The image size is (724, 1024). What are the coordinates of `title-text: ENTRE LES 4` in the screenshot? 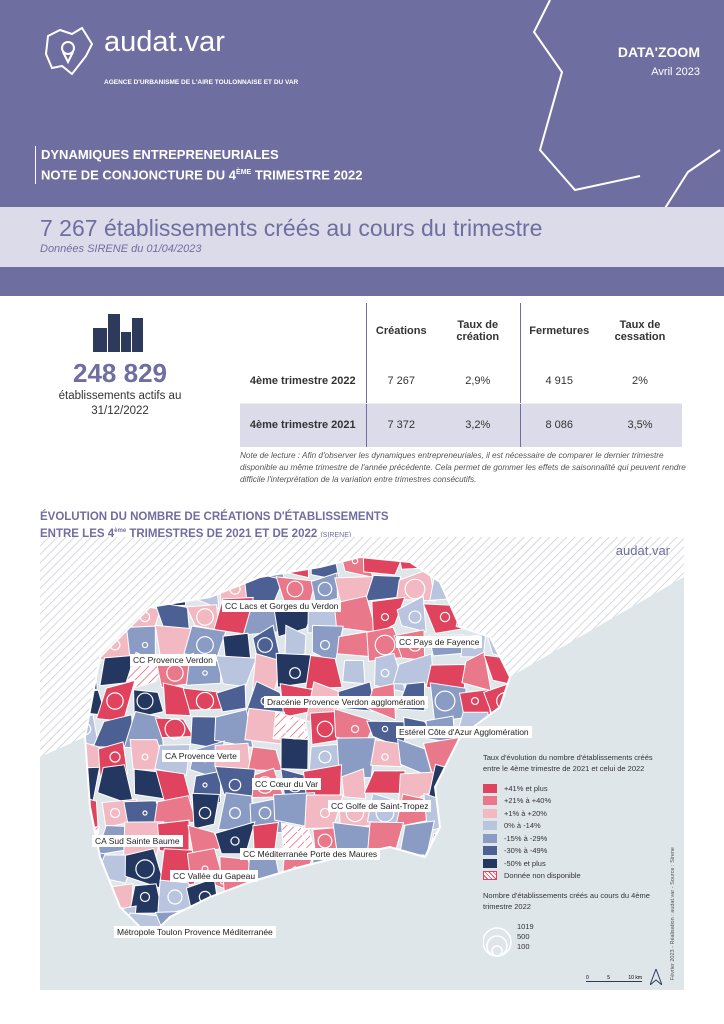 It's located at (77, 533).